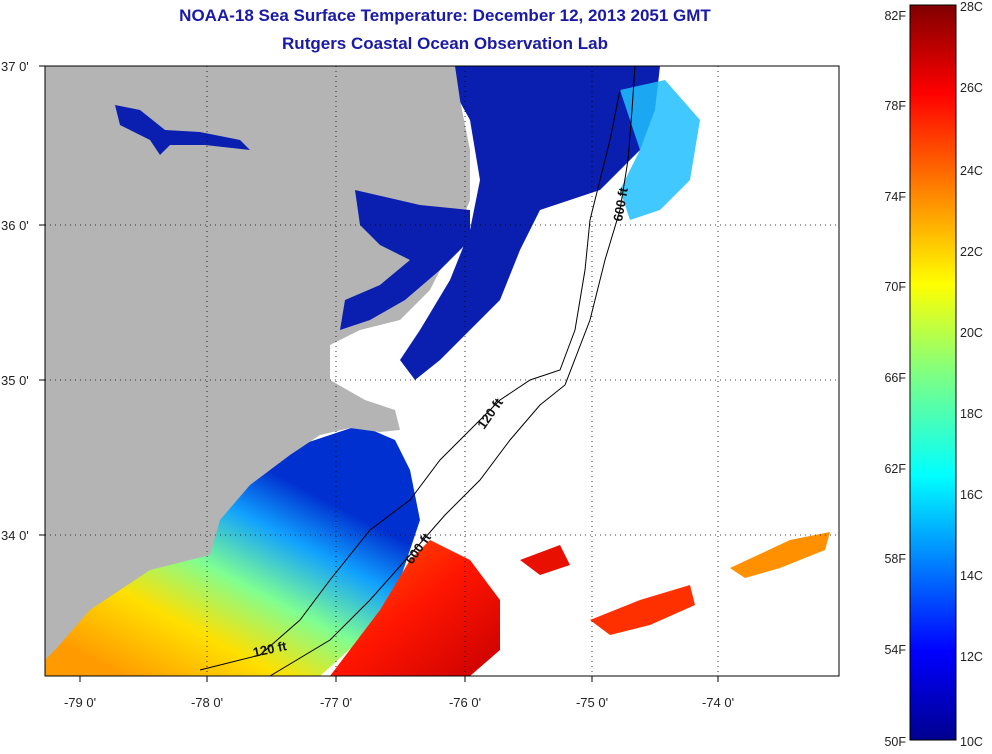 Image resolution: width=992 pixels, height=754 pixels. I want to click on contour-label-120ft-south: 120 ft, so click(270, 649).